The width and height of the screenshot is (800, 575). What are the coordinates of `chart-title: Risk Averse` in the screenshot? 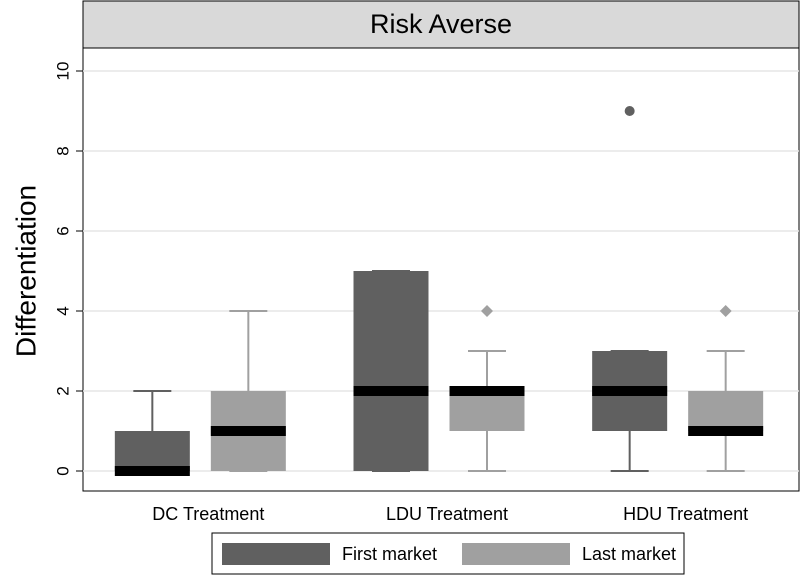 It's located at (441, 24).